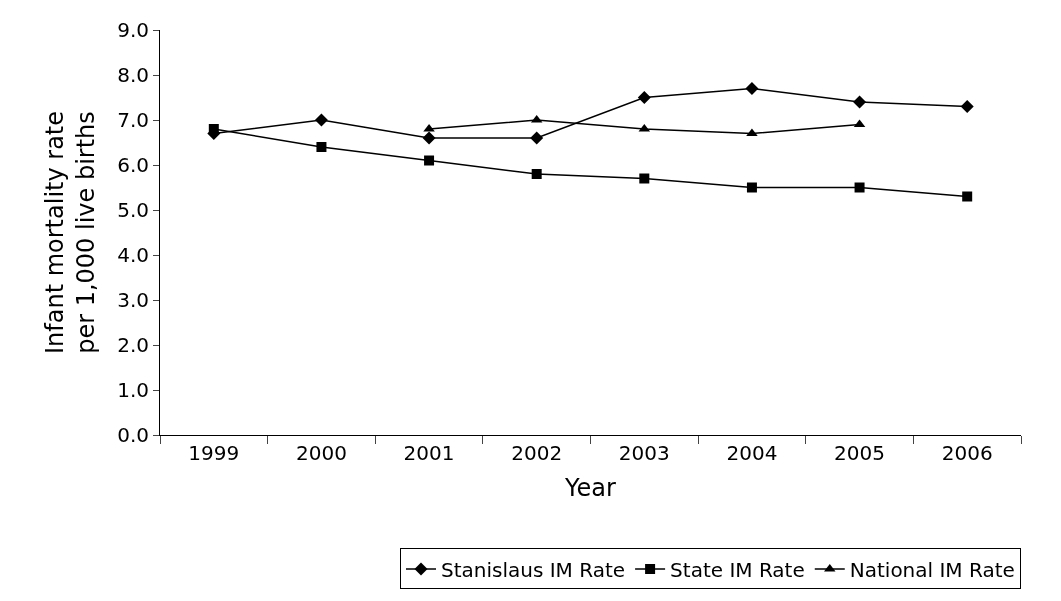 The image size is (1061, 601). Describe the element at coordinates (133, 300) in the screenshot. I see `y-tick-label: 3.0` at that location.